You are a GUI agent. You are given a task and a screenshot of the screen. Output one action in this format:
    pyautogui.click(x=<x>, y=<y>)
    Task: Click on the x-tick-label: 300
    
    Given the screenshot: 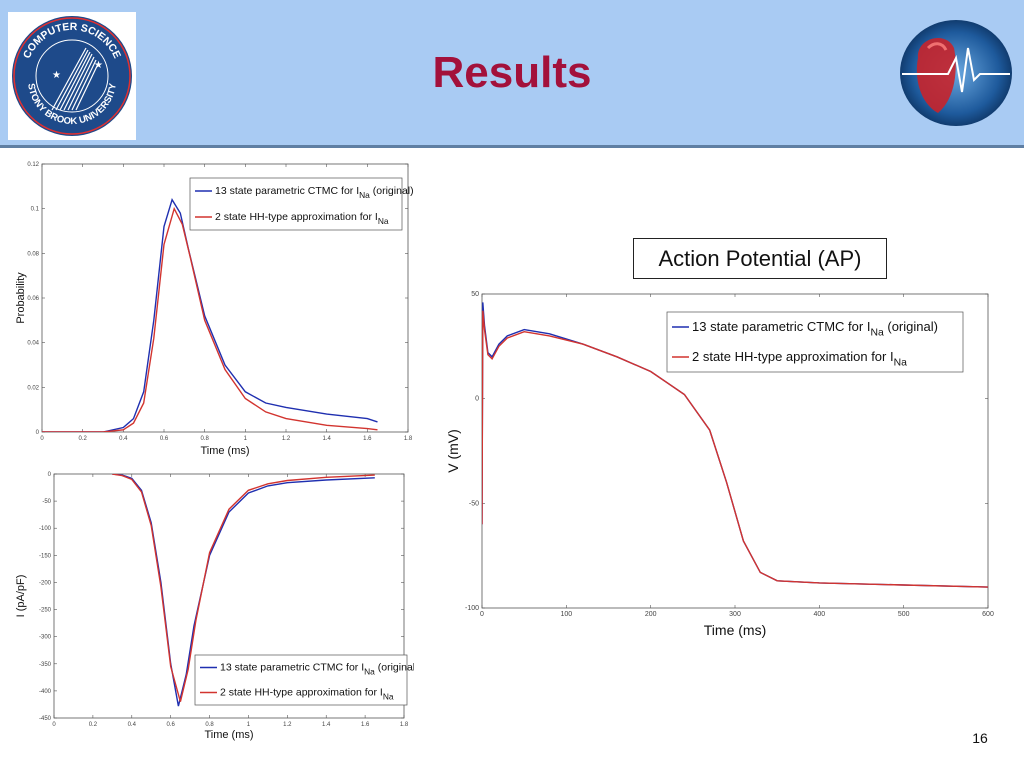 What is the action you would take?
    pyautogui.click(x=735, y=614)
    